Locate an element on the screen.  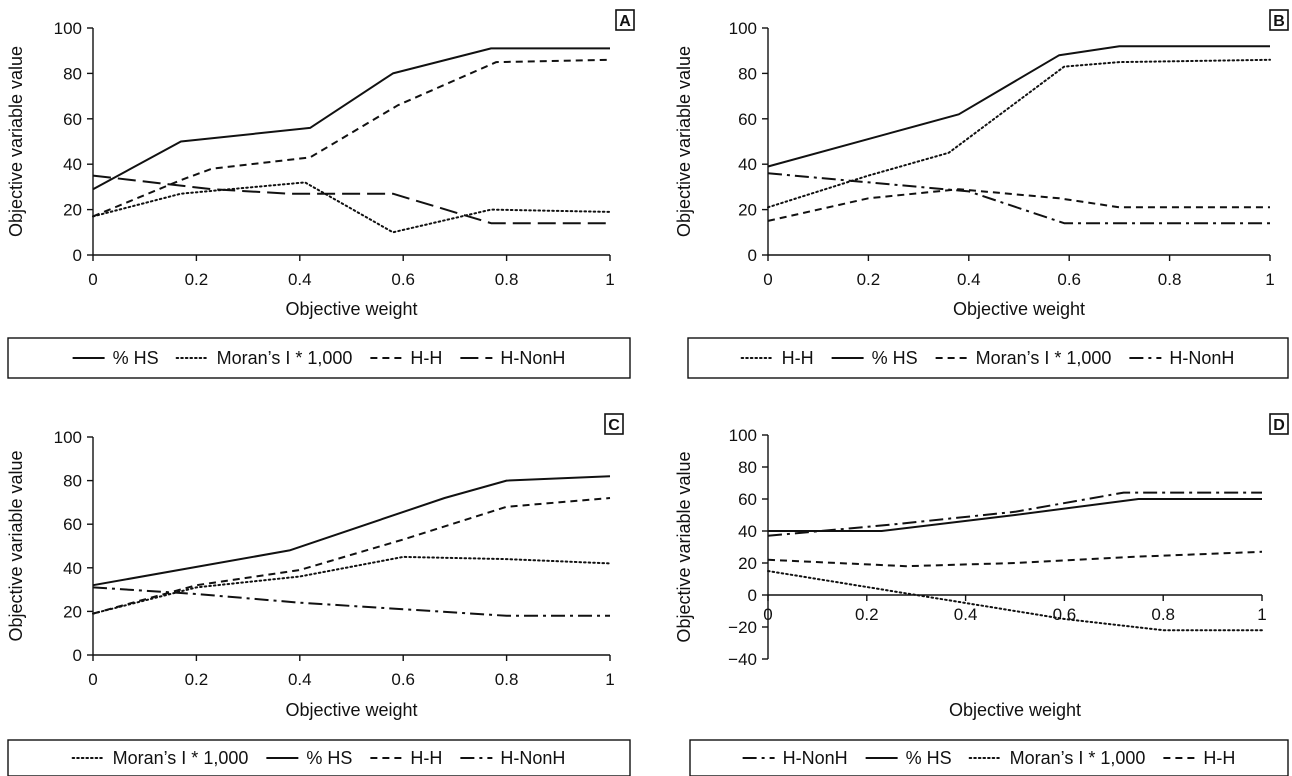
legend: H-H % HS Moran’s I * 1,000 H-NonH is located at coordinates (988, 358).